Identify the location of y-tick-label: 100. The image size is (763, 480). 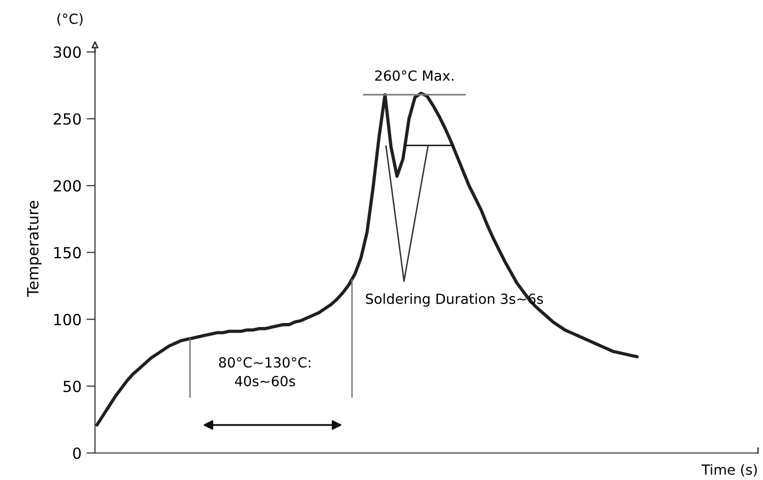
(67, 320).